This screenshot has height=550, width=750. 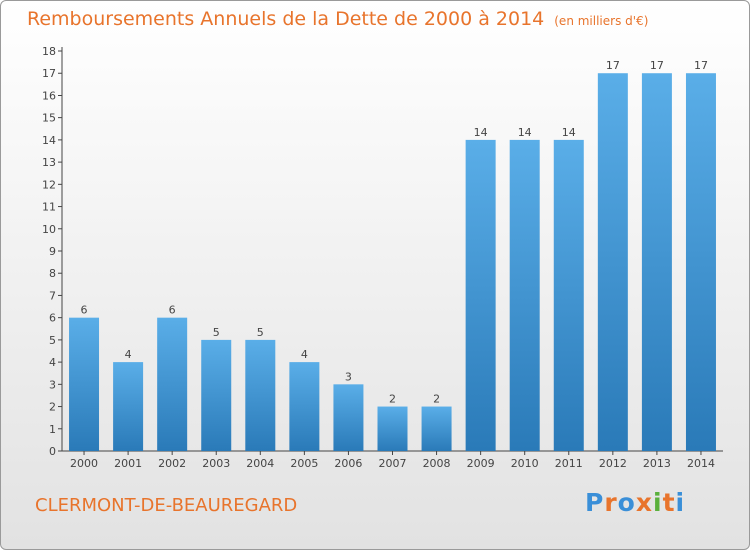 I want to click on x-tick-label: 2012, so click(x=613, y=463).